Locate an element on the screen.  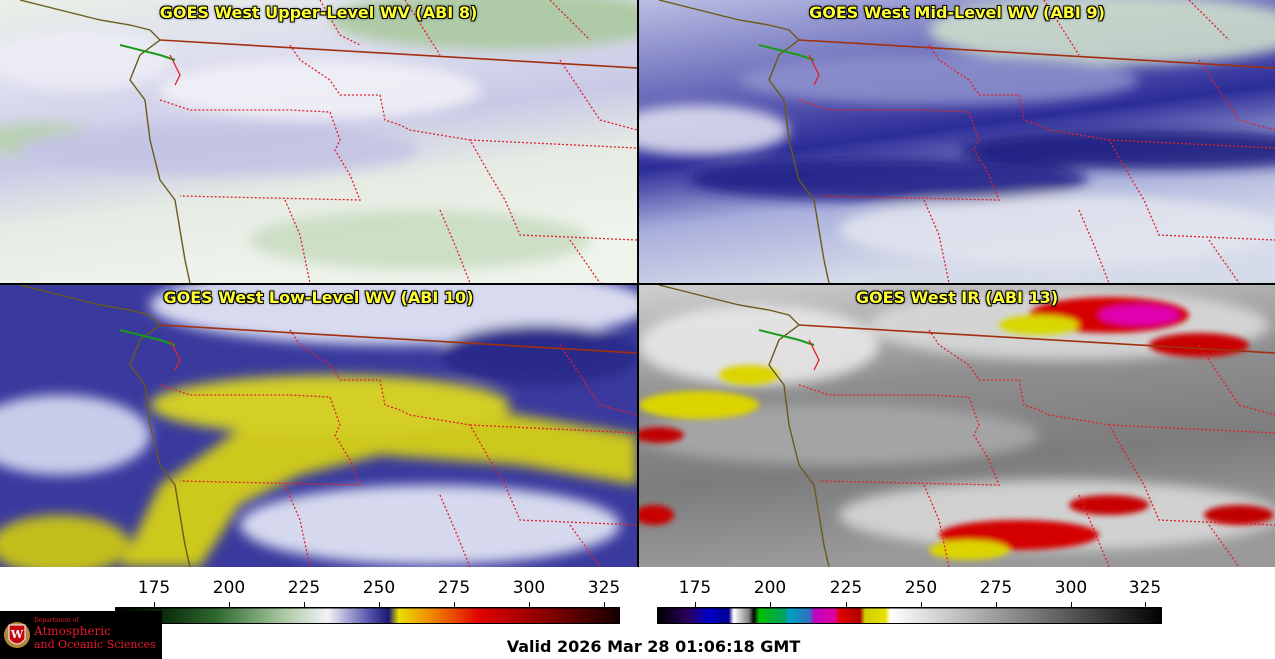
horizontal-divider is located at coordinates (637, 284).